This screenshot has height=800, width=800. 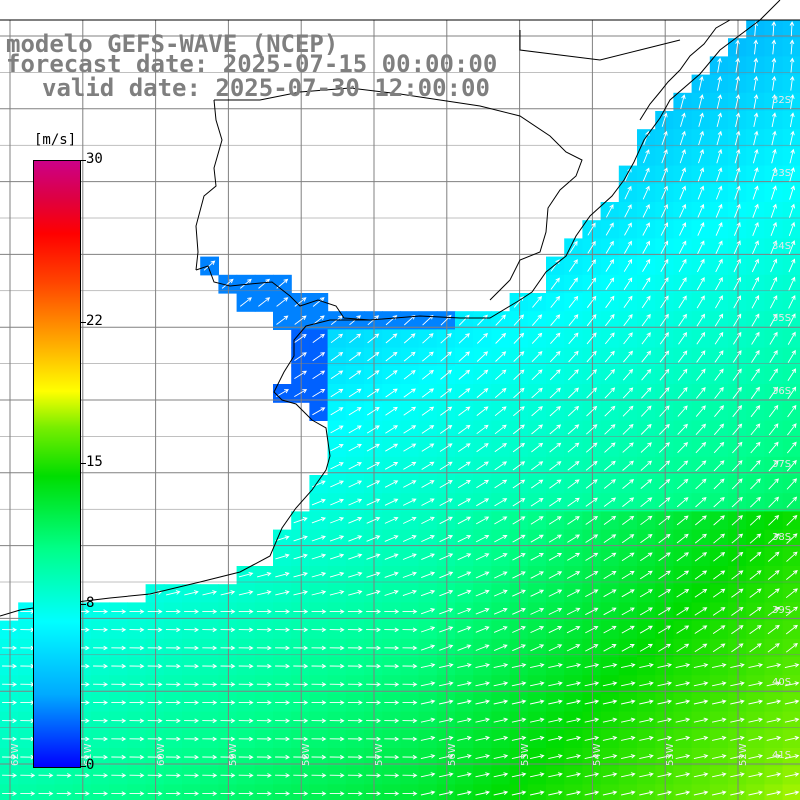 I want to click on latitude-label: 39S, so click(x=782, y=610).